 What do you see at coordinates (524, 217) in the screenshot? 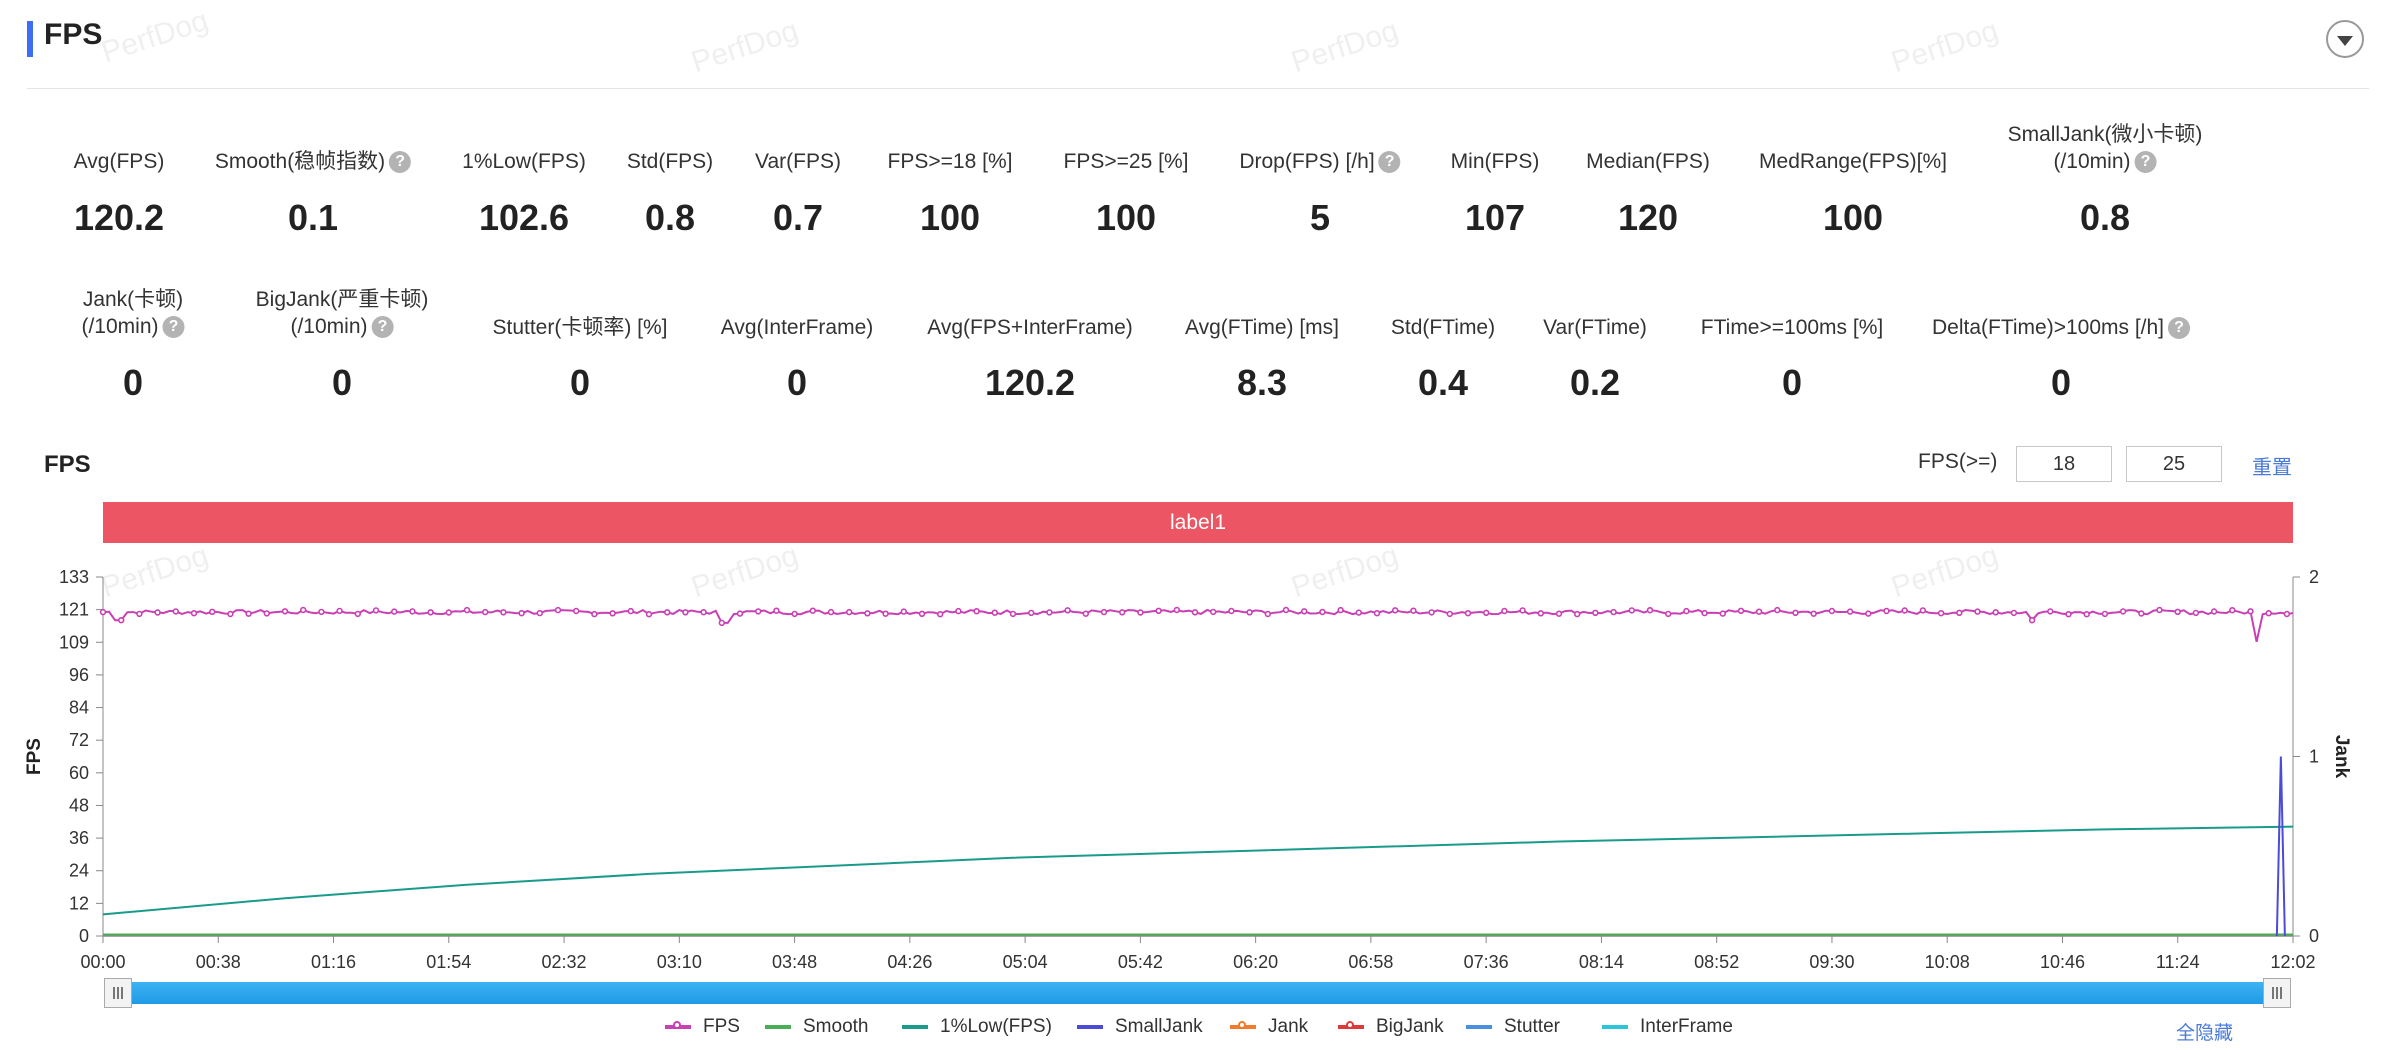
I see `metric-value: 102.6` at bounding box center [524, 217].